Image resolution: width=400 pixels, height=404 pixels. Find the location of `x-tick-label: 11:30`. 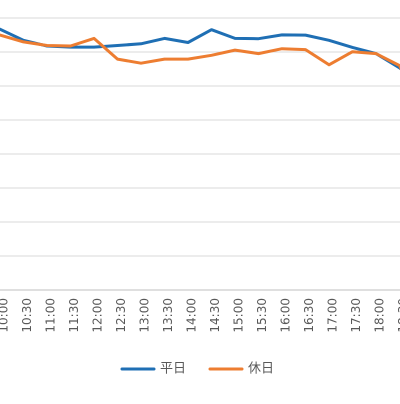

x-tick-label: 11:30 is located at coordinates (74, 315).